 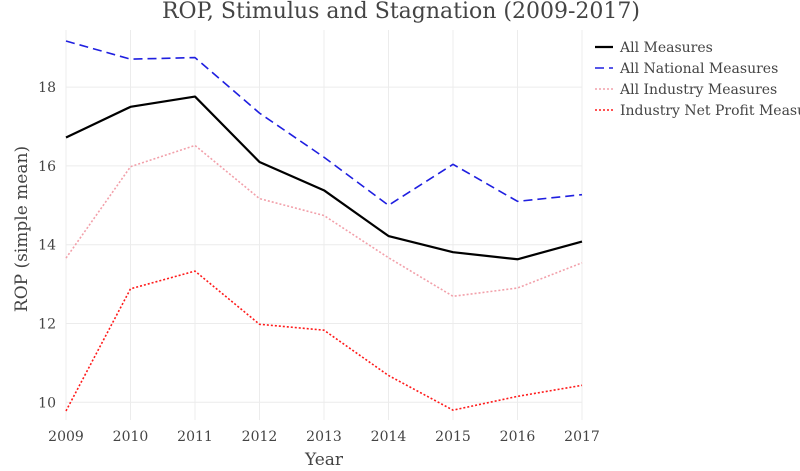 What do you see at coordinates (47, 324) in the screenshot?
I see `y-tick-label: 12` at bounding box center [47, 324].